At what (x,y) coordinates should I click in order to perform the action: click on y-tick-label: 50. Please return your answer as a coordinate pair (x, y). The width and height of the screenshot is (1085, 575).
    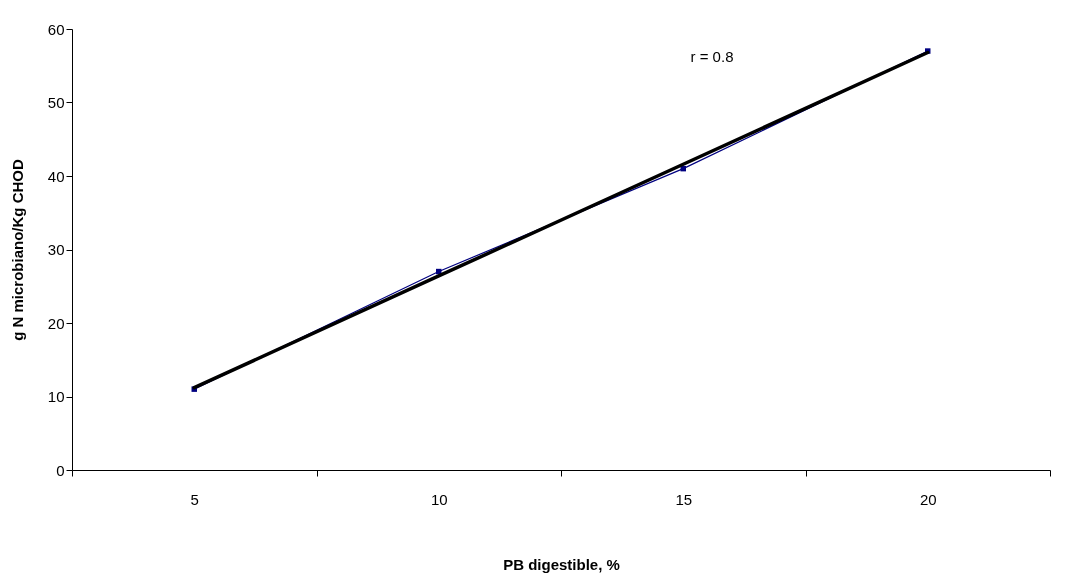
    Looking at the image, I should click on (56, 102).